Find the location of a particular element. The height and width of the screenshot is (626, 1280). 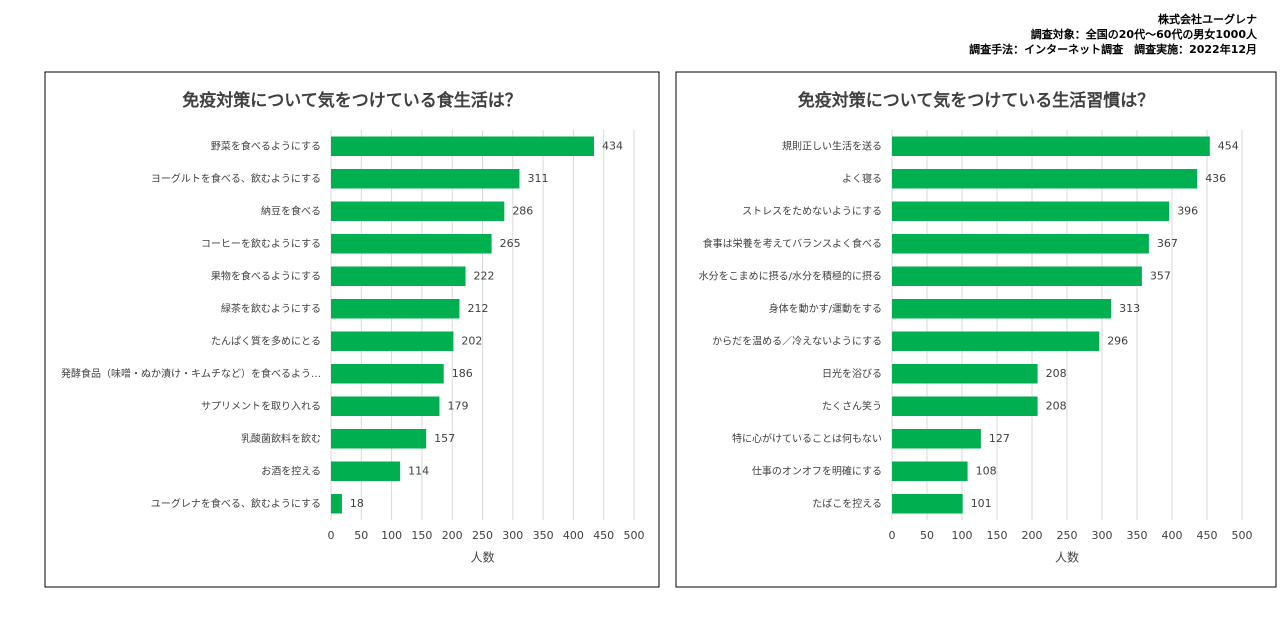

y-tick-label: 納豆を食べる is located at coordinates (291, 210).